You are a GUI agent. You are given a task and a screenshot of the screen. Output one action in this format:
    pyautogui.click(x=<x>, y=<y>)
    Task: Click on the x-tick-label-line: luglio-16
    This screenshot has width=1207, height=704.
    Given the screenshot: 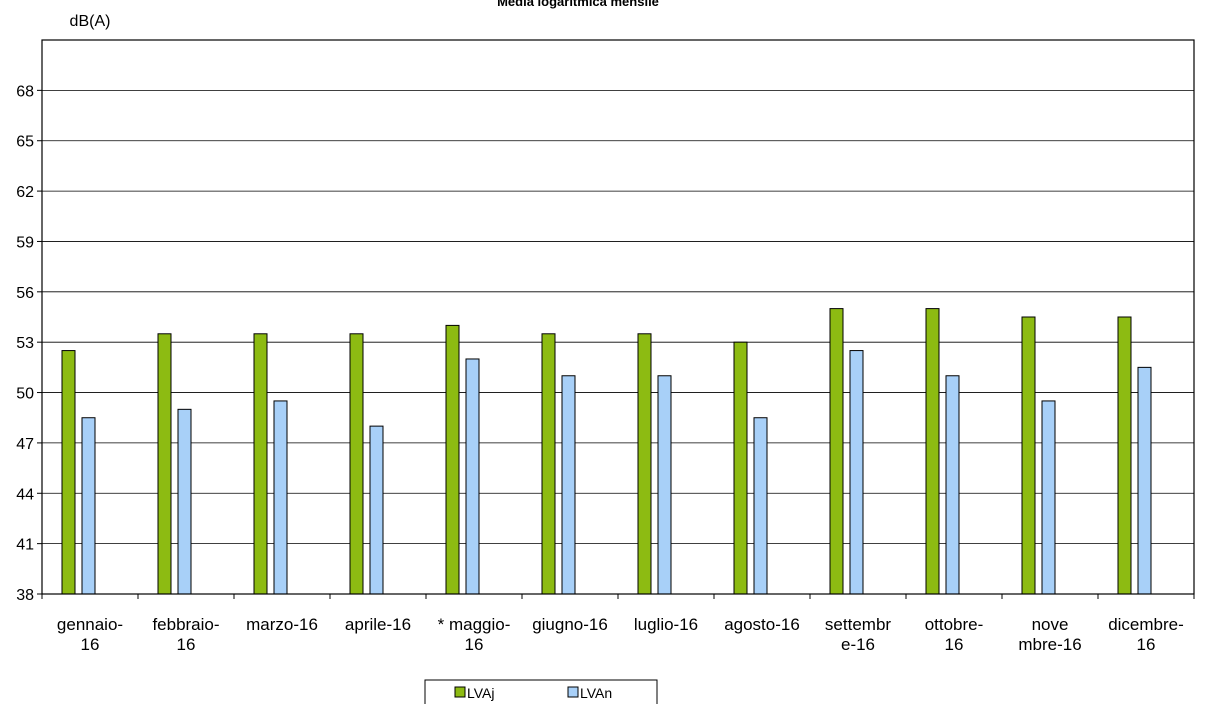 What is the action you would take?
    pyautogui.click(x=666, y=624)
    